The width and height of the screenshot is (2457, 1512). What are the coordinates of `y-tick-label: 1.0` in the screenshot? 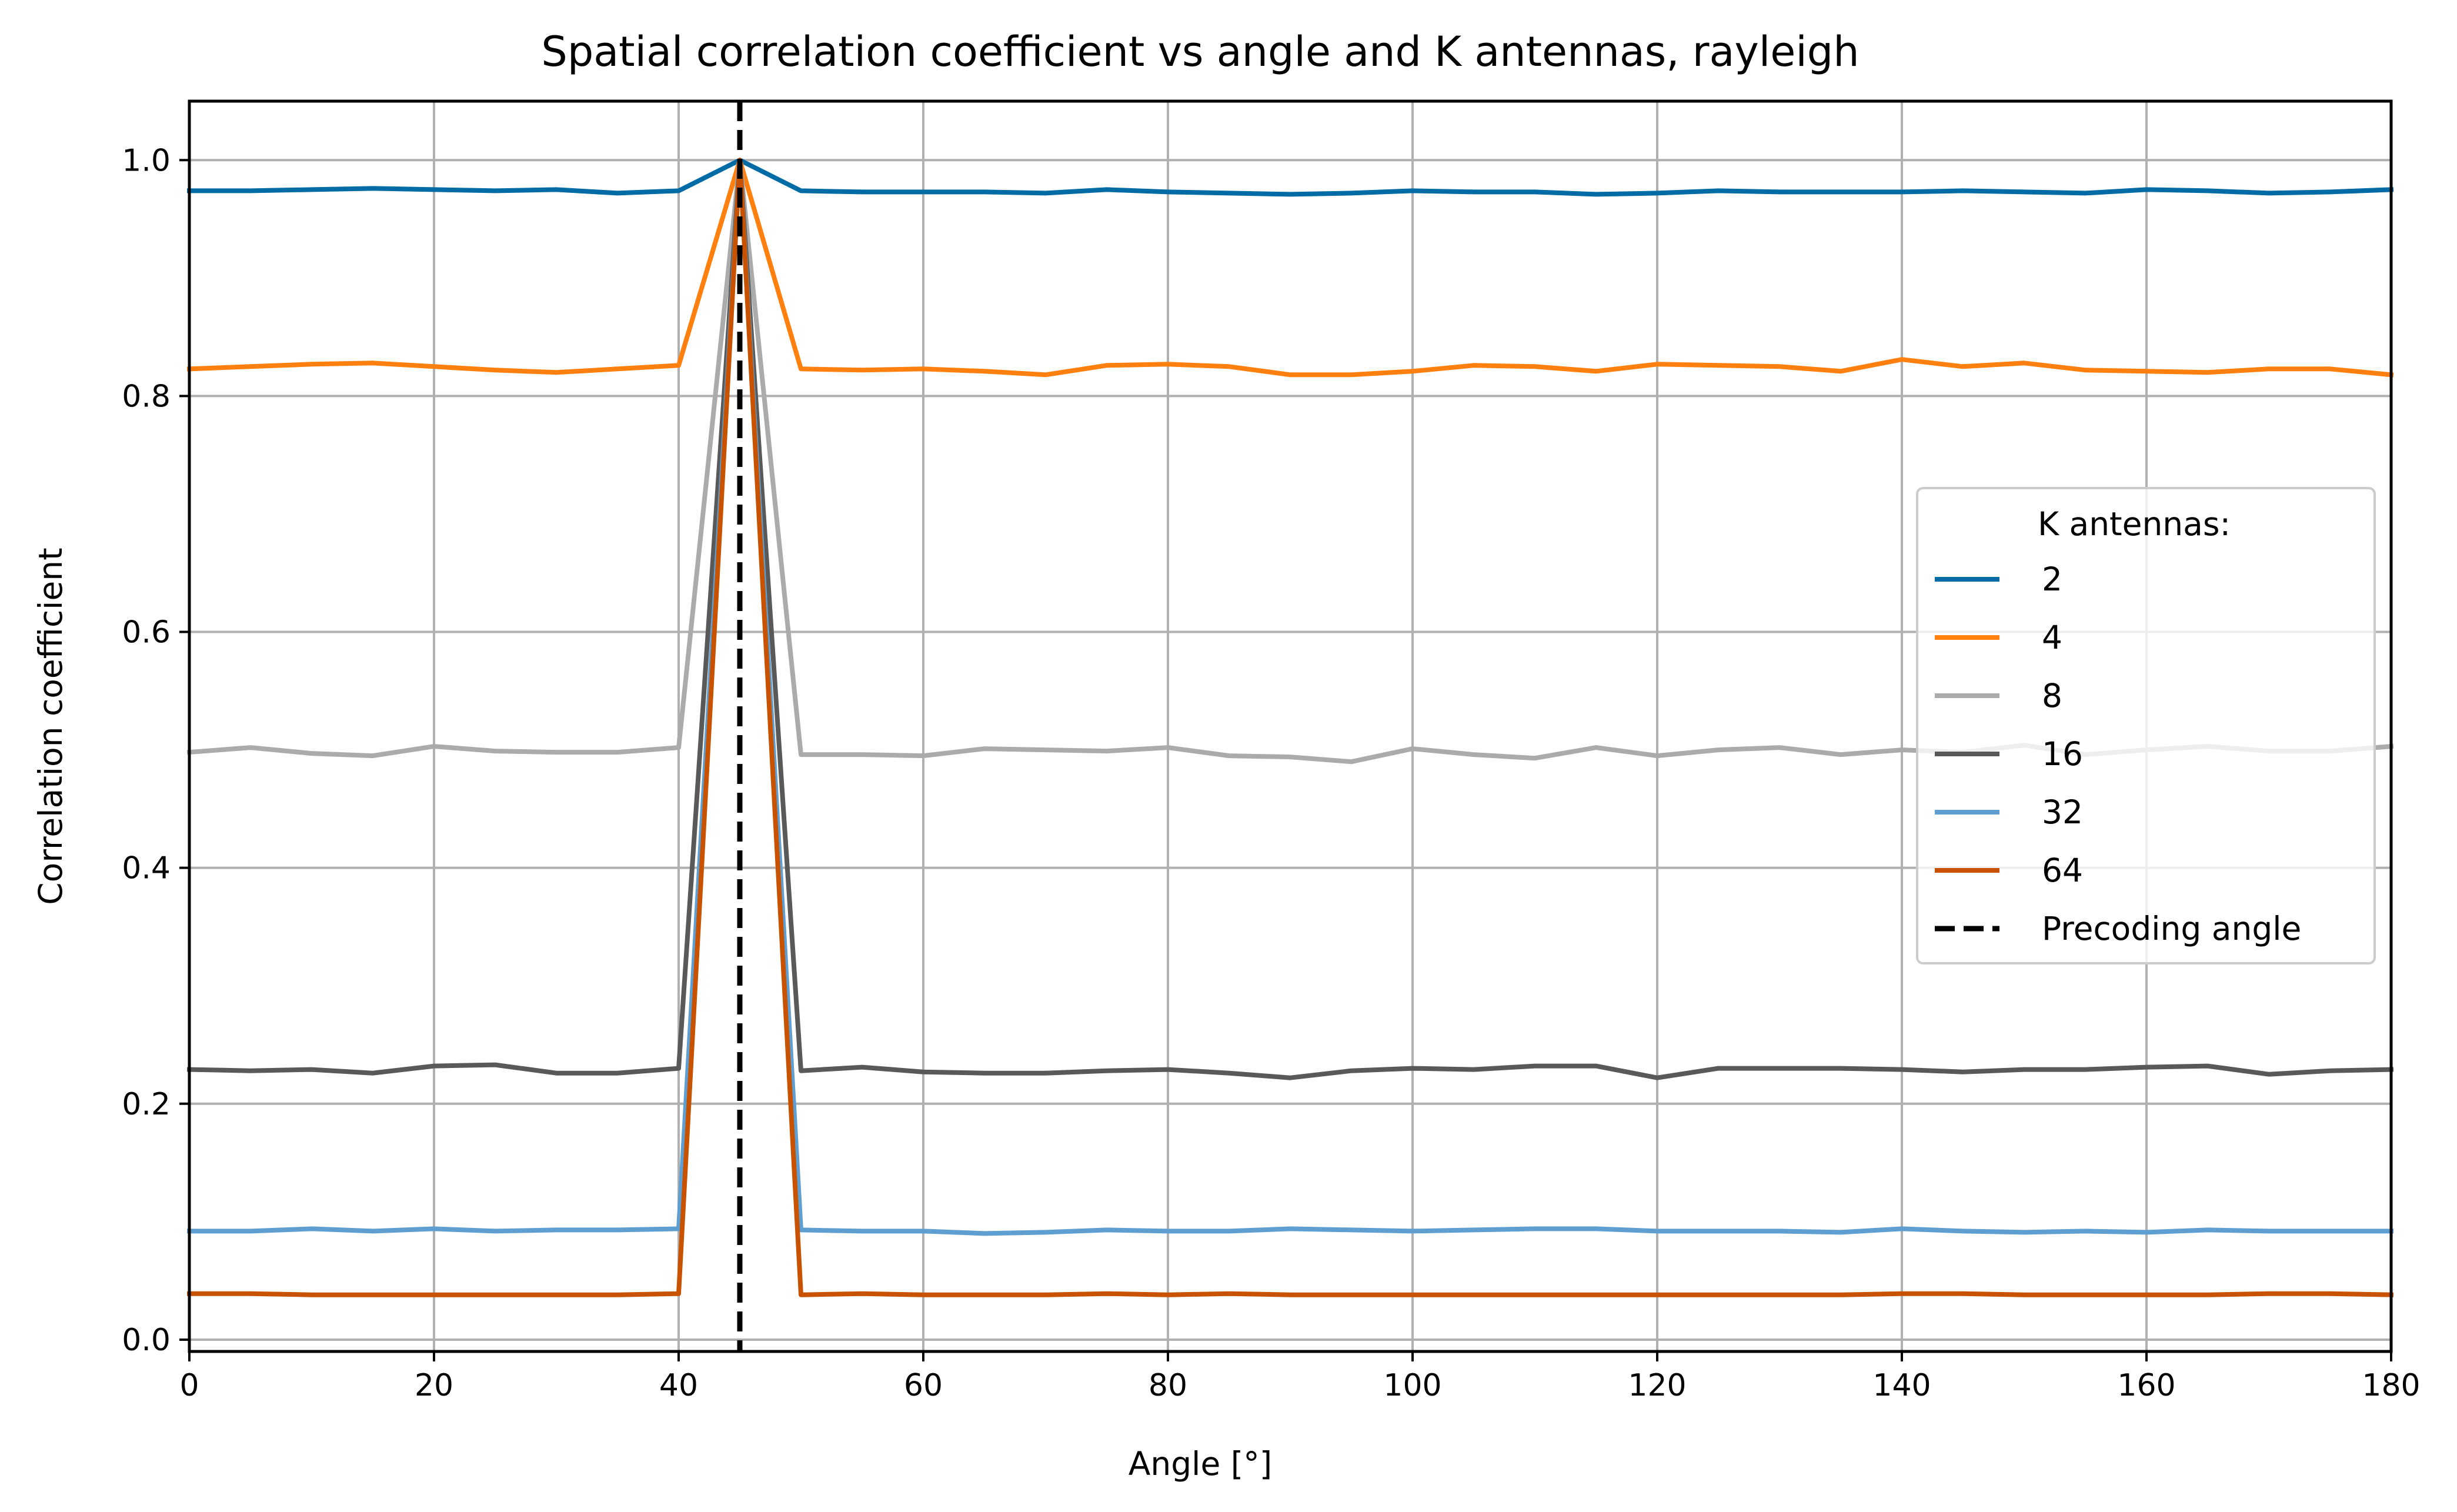 It's located at (146, 160).